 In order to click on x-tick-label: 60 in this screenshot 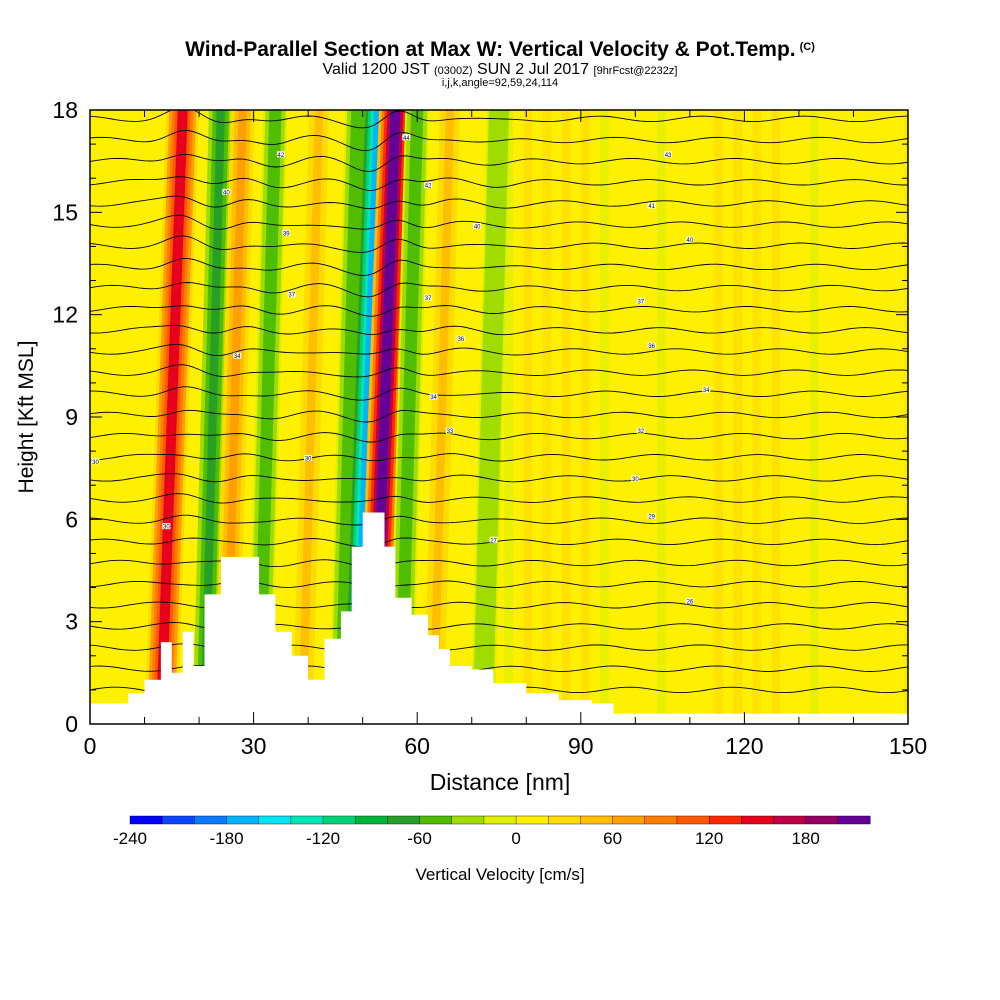, I will do `click(417, 746)`.